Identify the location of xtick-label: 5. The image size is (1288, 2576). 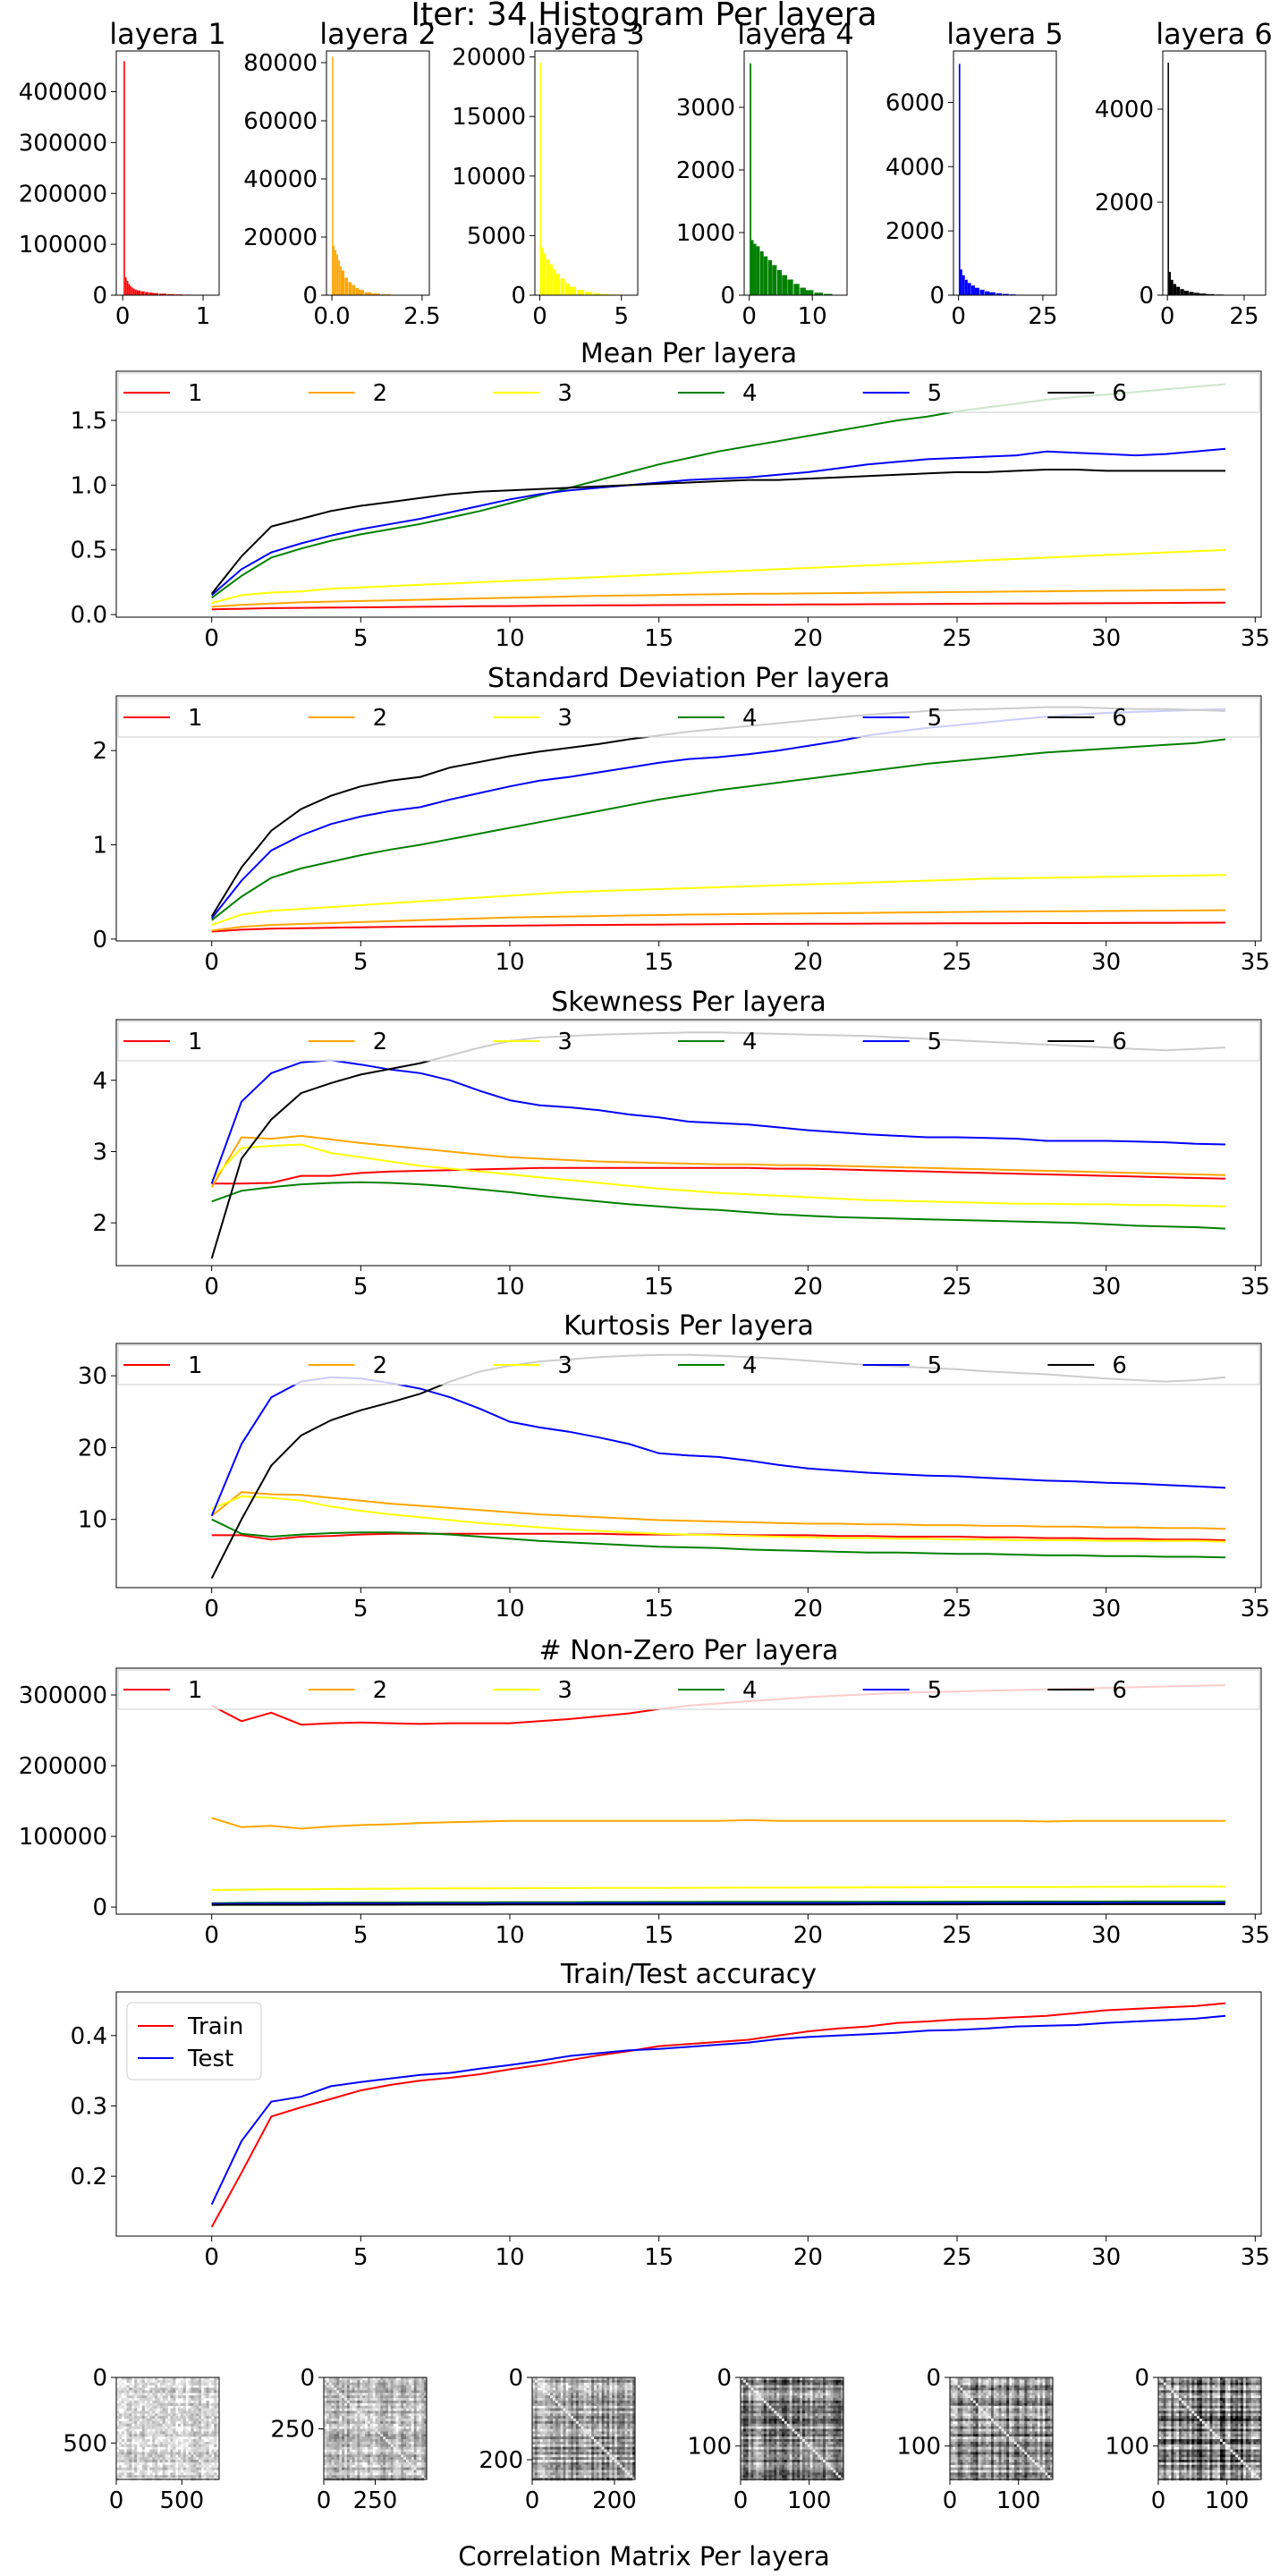
(361, 1609).